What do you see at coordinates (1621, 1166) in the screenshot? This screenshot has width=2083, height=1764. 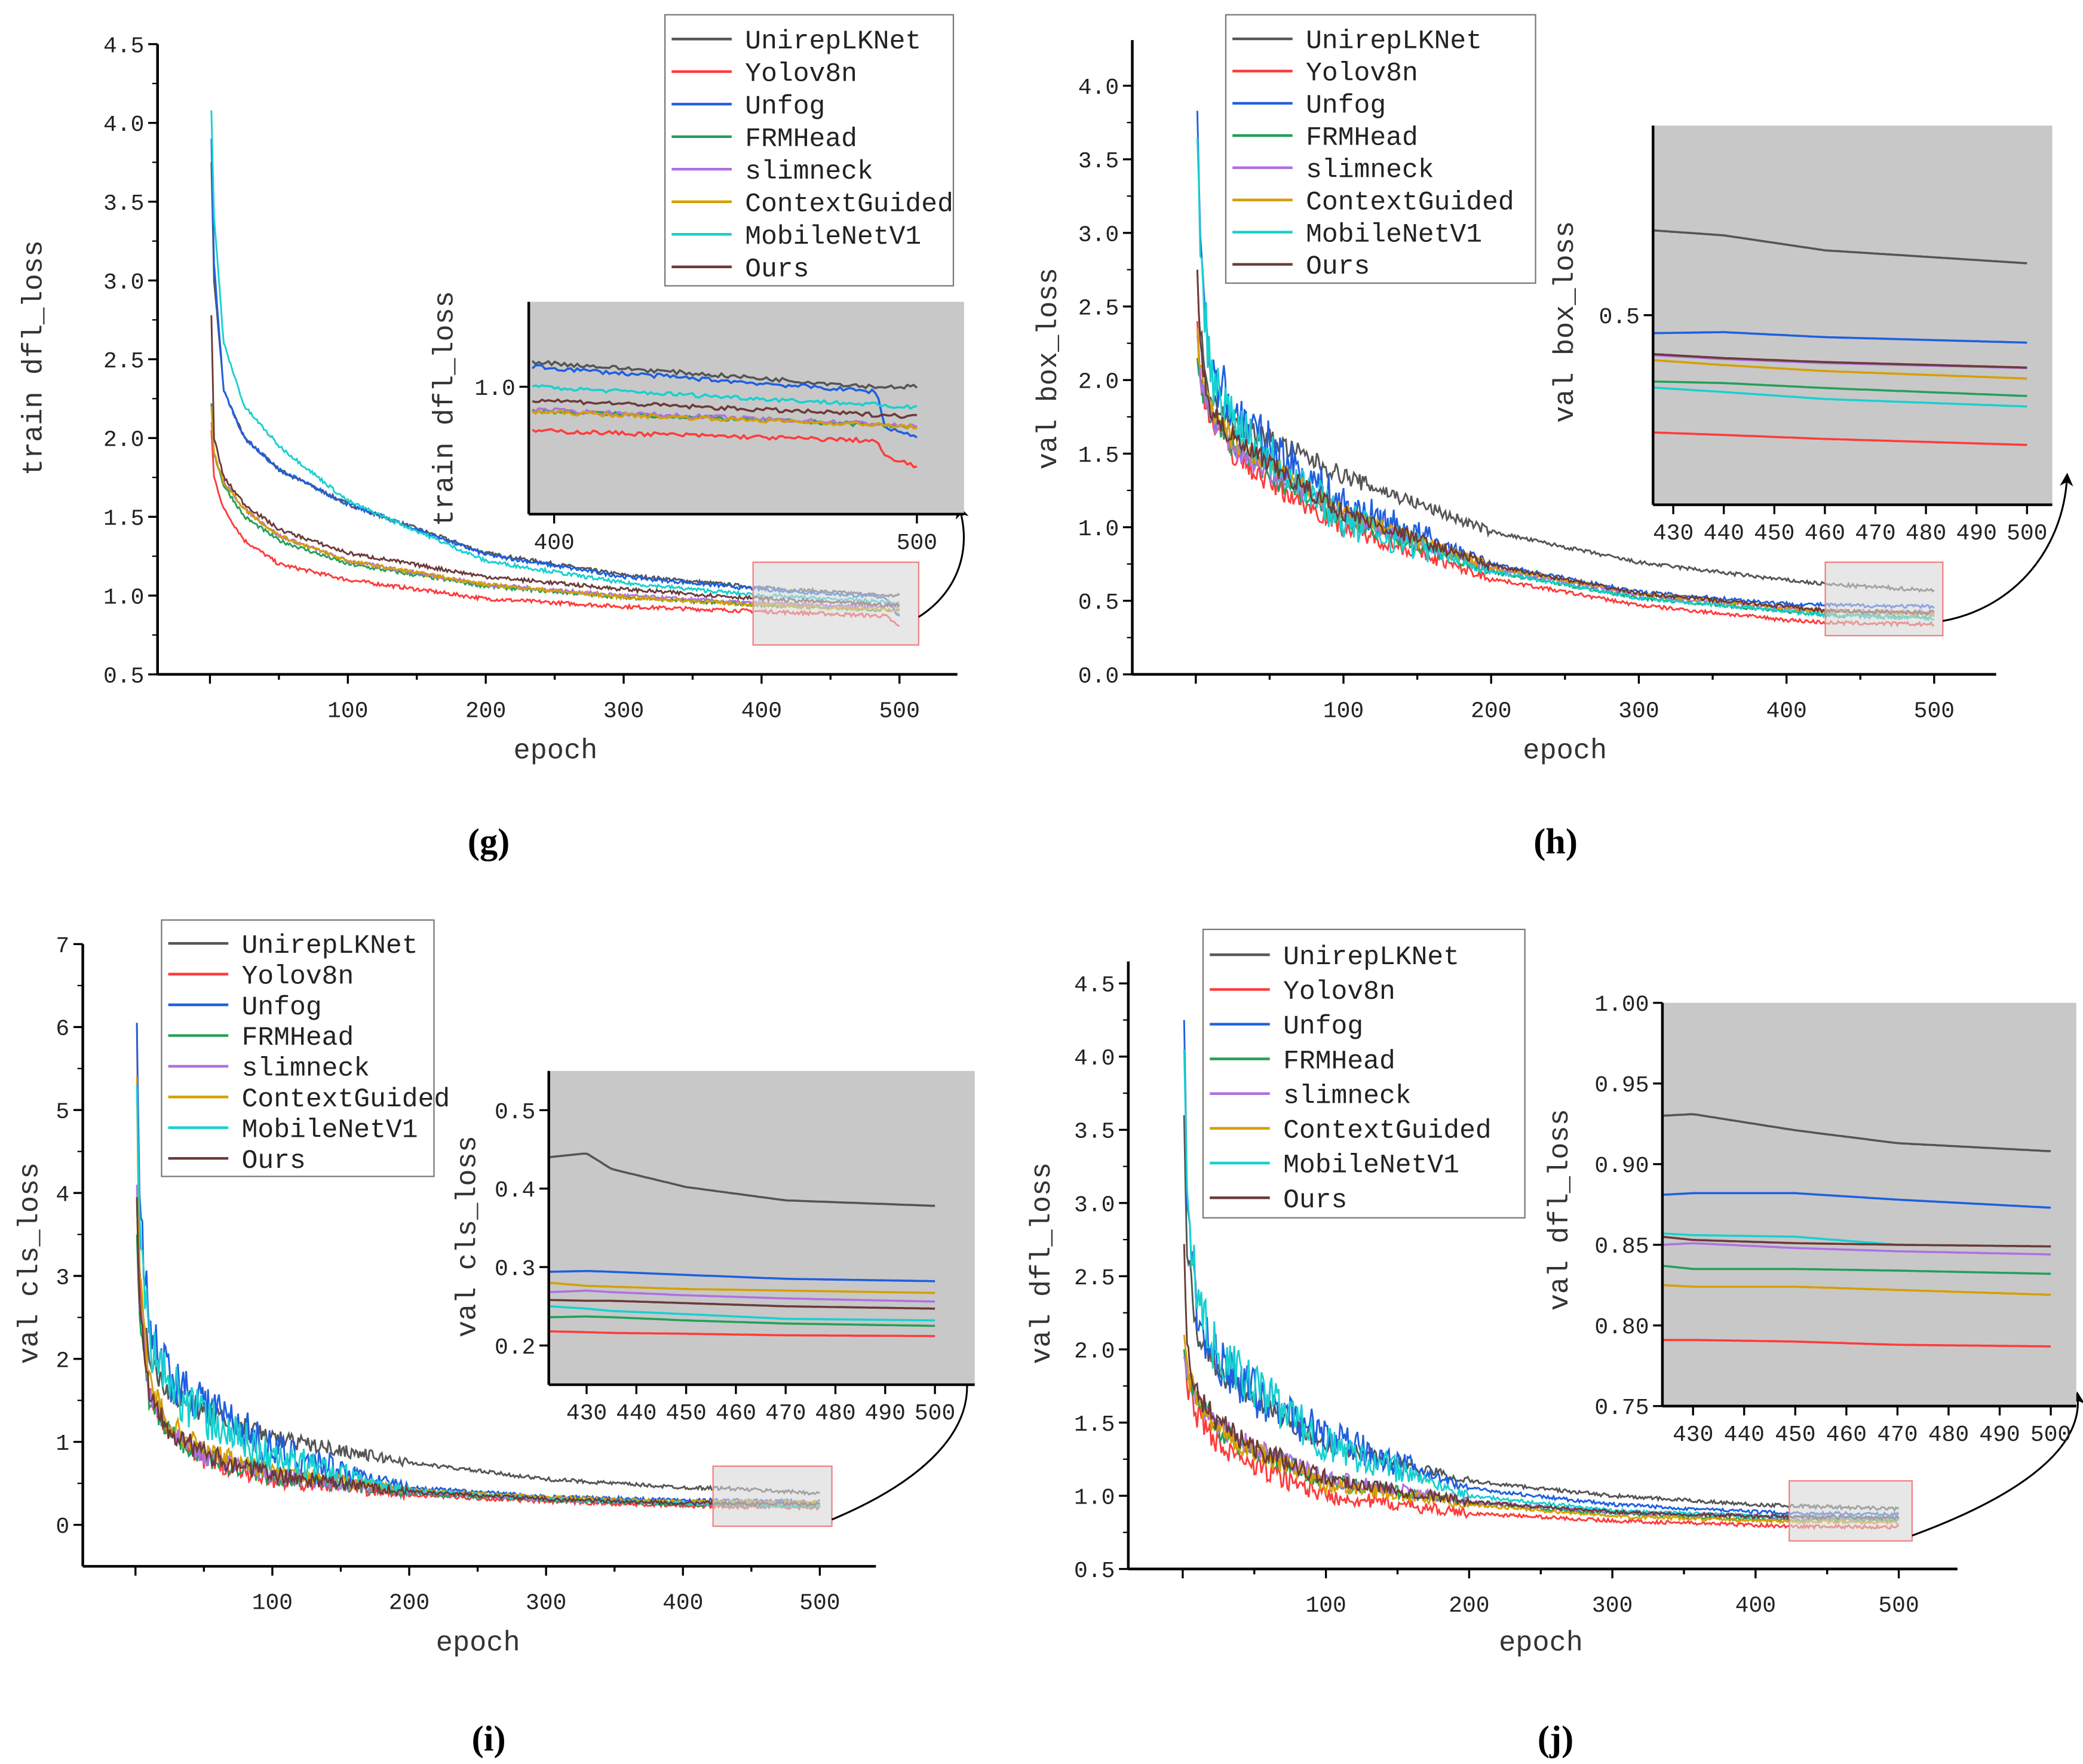 I see `inset-y-tick-label: 0.90` at bounding box center [1621, 1166].